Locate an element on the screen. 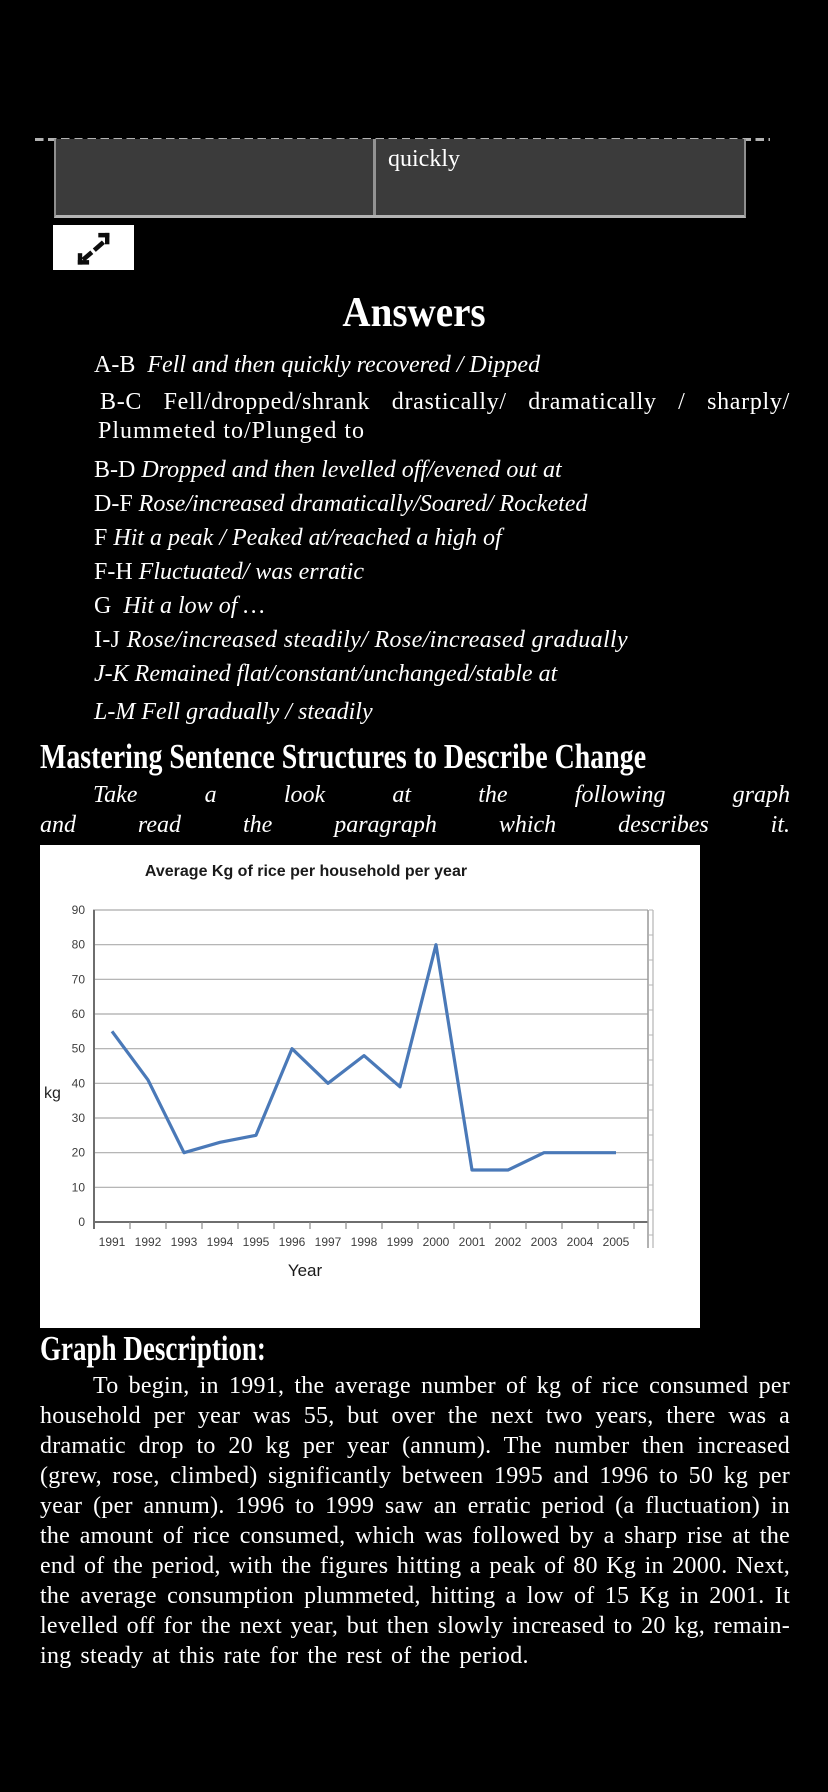  svg-text: 90 is located at coordinates (79, 910).